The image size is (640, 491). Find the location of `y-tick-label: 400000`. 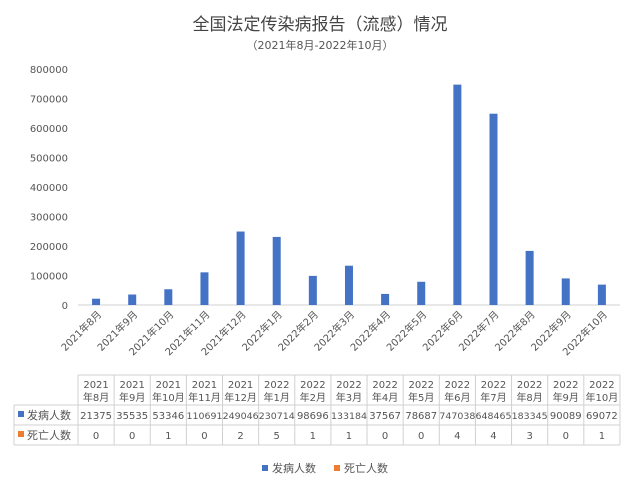

y-tick-label: 400000 is located at coordinates (49, 188).